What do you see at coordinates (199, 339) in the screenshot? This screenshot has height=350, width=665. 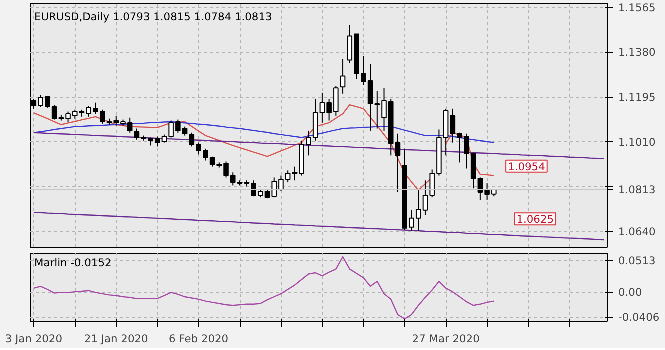 I see `x-tick-label: 6 Feb 2020` at bounding box center [199, 339].